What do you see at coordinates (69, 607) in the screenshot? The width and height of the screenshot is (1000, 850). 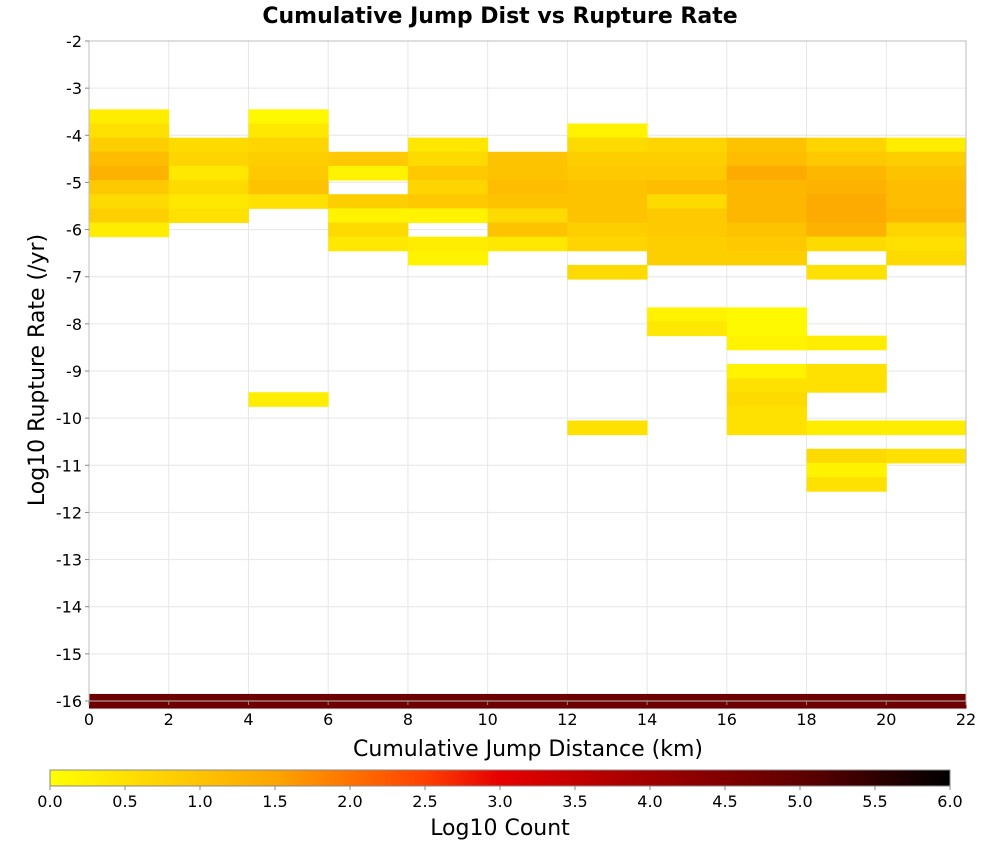 I see `y-tick-label: -14` at bounding box center [69, 607].